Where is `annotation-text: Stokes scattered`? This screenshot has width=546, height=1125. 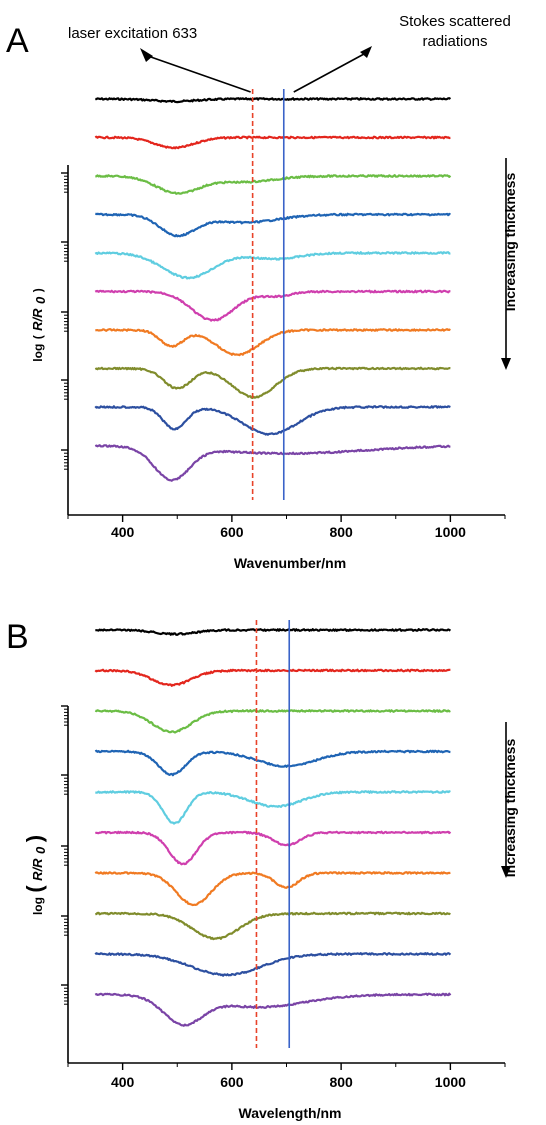
annotation-text: Stokes scattered is located at coordinates (455, 21).